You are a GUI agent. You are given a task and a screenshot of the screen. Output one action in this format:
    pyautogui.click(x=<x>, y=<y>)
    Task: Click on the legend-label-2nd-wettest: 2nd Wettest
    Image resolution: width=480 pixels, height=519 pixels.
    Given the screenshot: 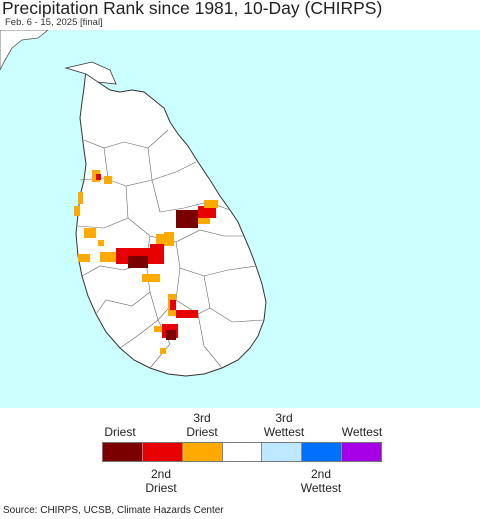 What is the action you would take?
    pyautogui.click(x=321, y=481)
    